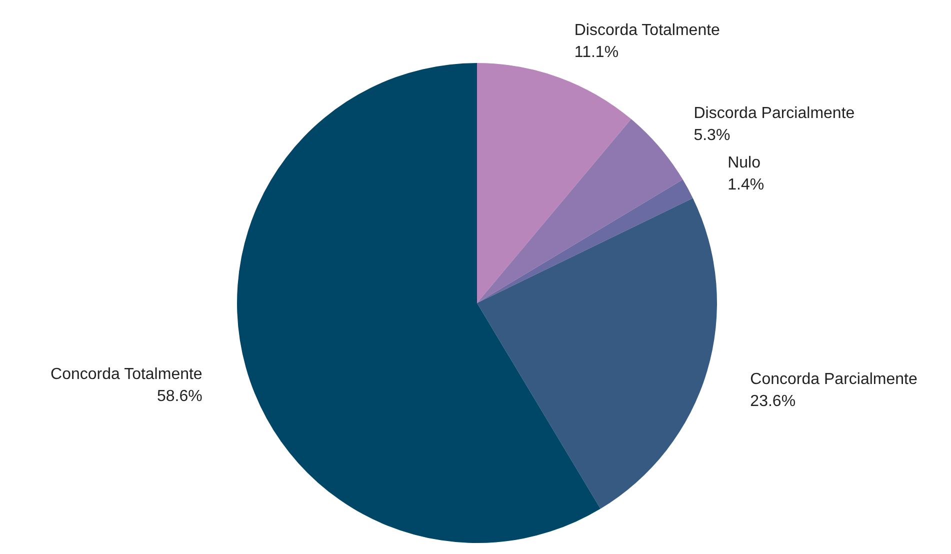 The height and width of the screenshot is (554, 951). I want to click on slice-label: Concorda Totalmente, so click(126, 375).